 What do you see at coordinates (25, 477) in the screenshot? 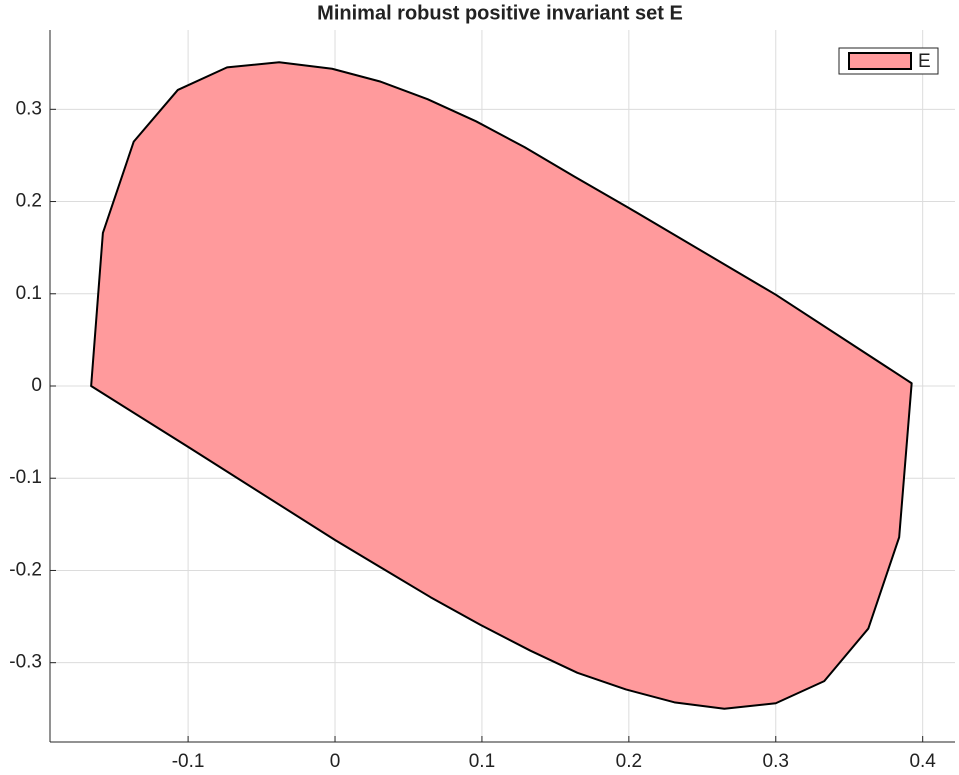
I see `y-tick-label: -0.1` at bounding box center [25, 477].